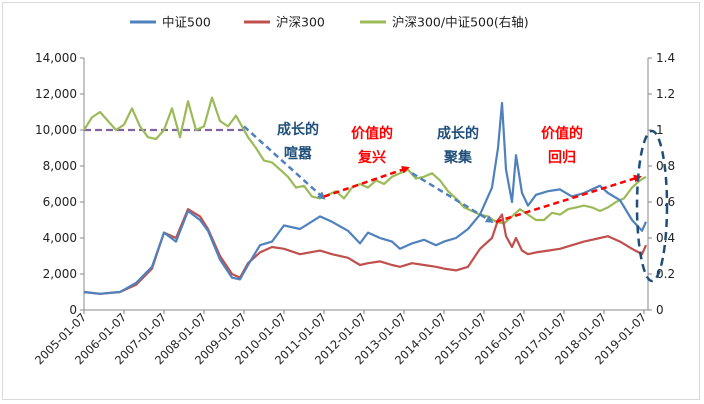 The height and width of the screenshot is (404, 704). What do you see at coordinates (298, 129) in the screenshot?
I see `annotation-label-0-line1: 成长的` at bounding box center [298, 129].